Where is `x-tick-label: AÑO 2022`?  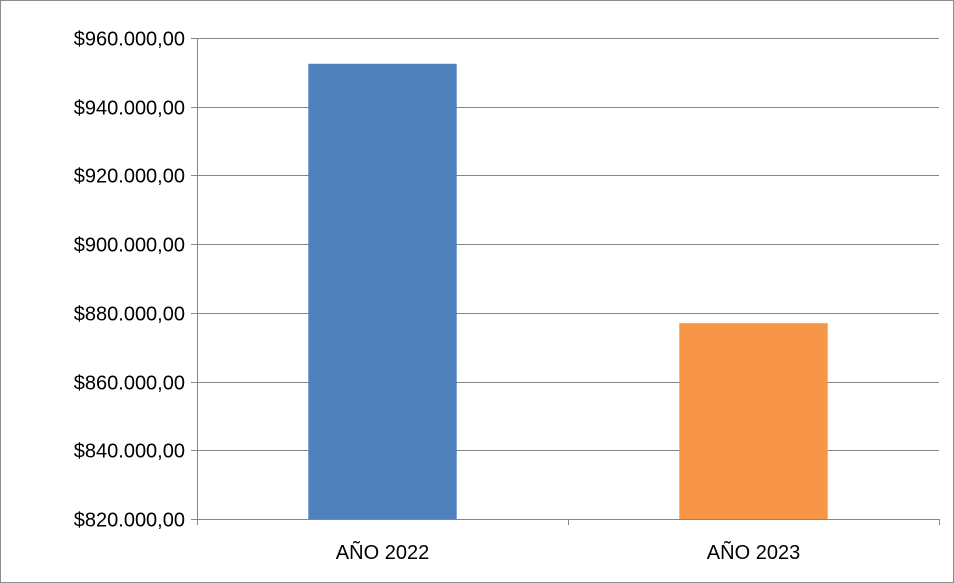
x-tick-label: AÑO 2022 is located at coordinates (382, 552).